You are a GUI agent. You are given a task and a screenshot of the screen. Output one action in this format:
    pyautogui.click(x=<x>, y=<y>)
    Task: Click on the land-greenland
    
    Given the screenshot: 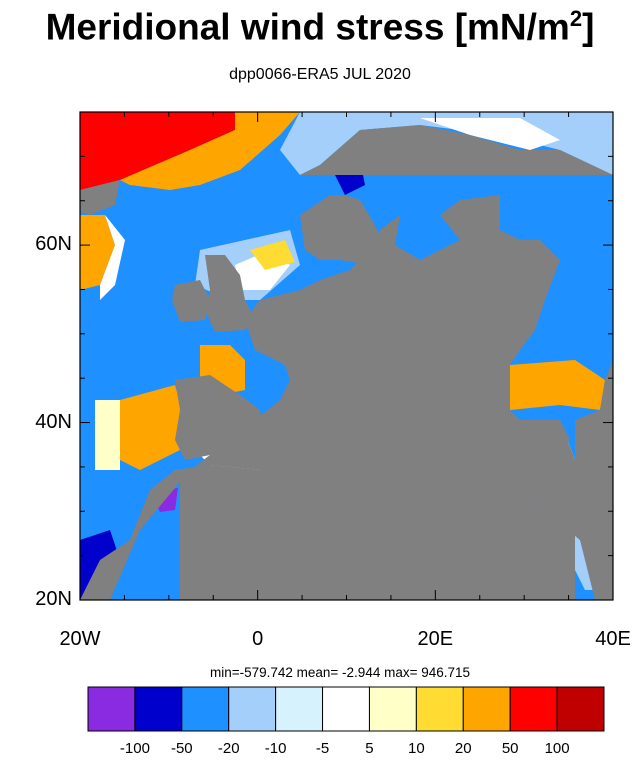 What is the action you would take?
    pyautogui.click(x=100, y=197)
    